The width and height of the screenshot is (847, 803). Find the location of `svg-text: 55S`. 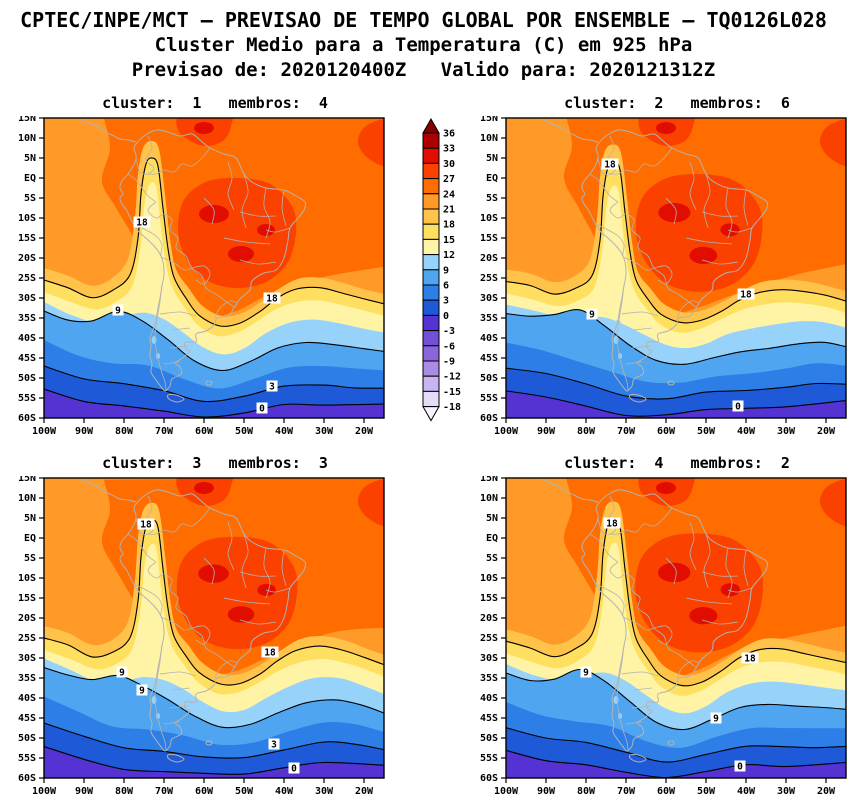

svg-text: 55S is located at coordinates (27, 758).